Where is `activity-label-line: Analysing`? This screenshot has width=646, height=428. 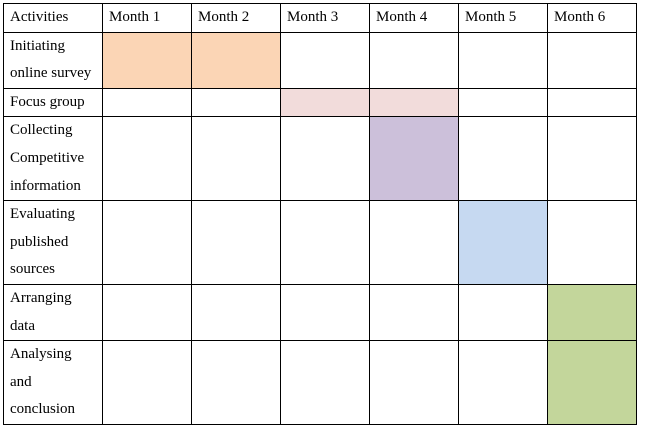
activity-label-line: Analysing is located at coordinates (41, 354).